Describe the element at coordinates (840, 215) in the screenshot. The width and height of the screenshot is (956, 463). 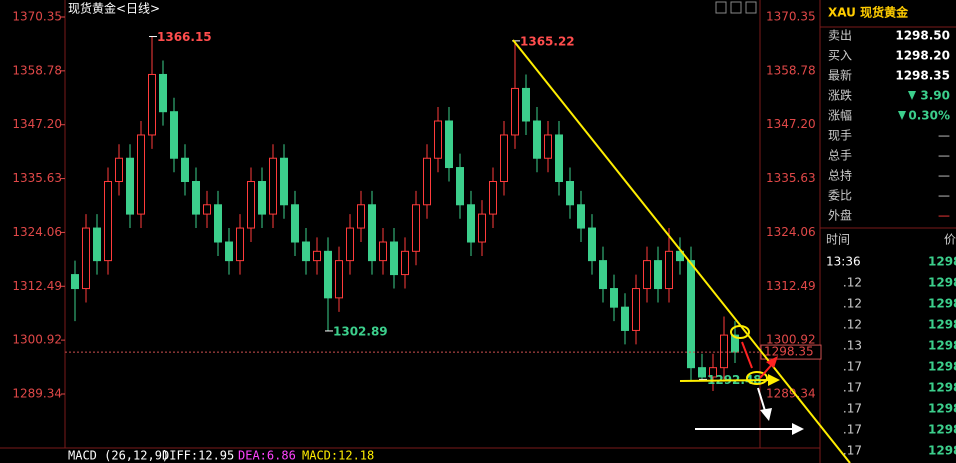
I see `quote-label: 外盘` at that location.